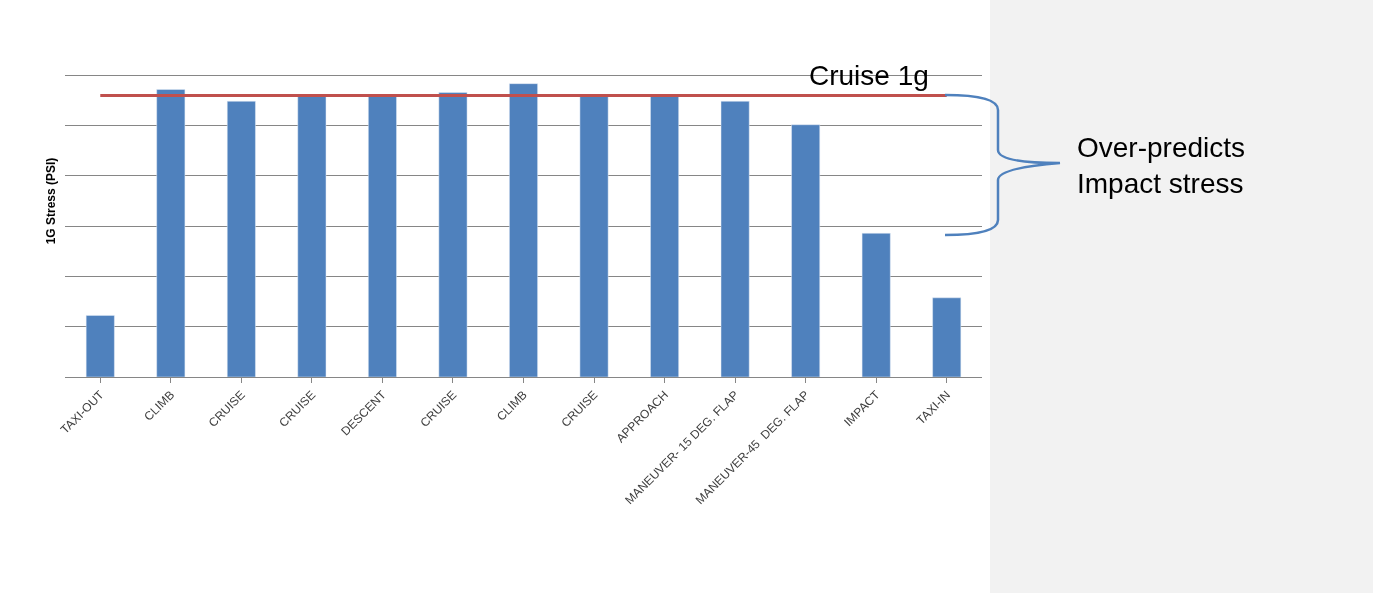  I want to click on ref-line-label: Cruise 1g, so click(869, 75).